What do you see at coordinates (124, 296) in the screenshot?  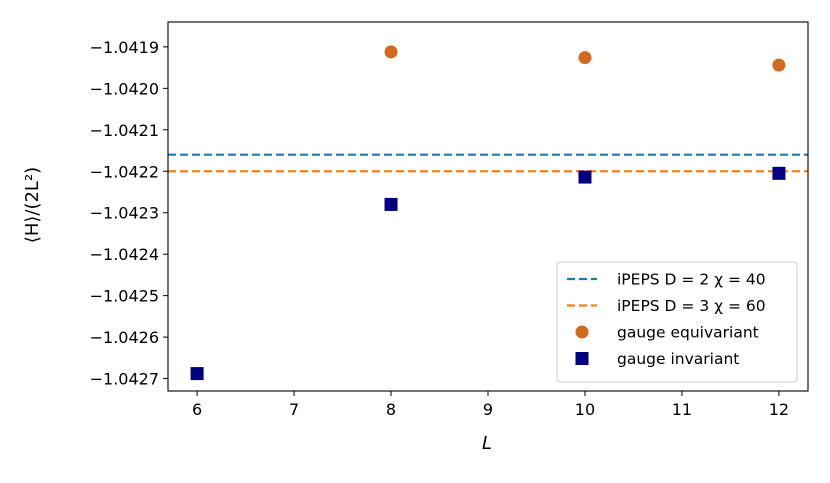 I see `y-tick-label-6: −1.0425` at bounding box center [124, 296].